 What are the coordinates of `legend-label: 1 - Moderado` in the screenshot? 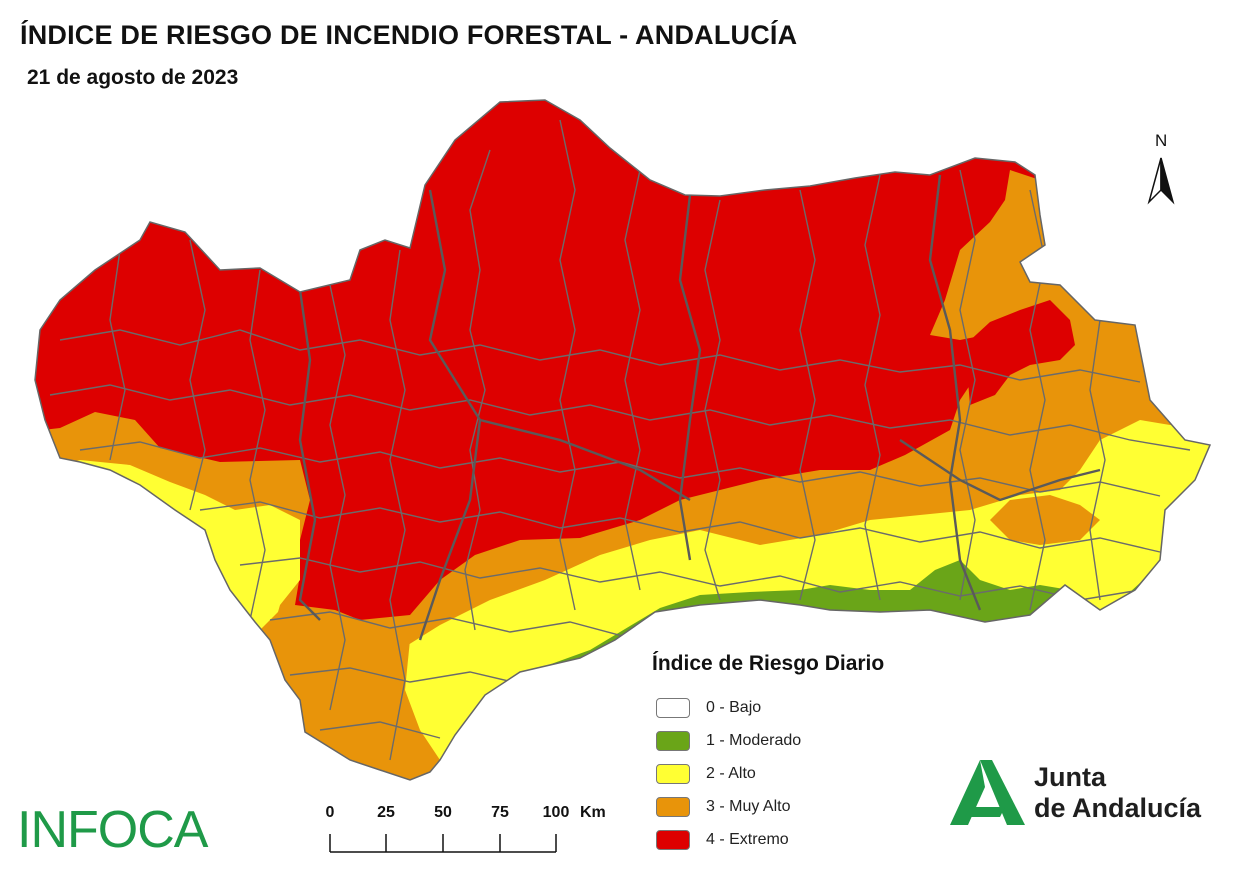 It's located at (754, 740).